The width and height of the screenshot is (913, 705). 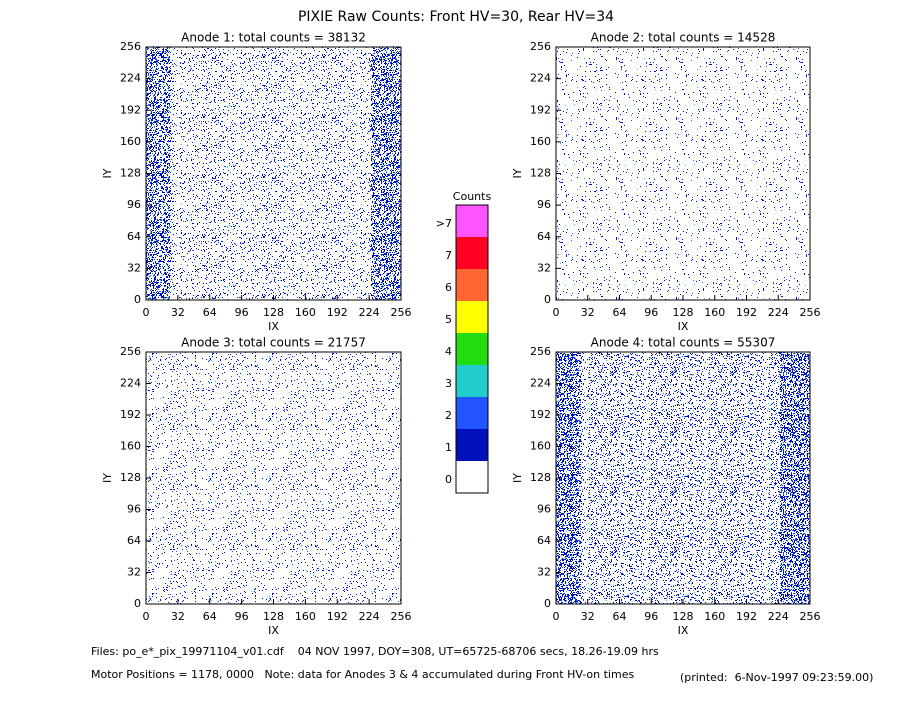 What do you see at coordinates (448, 479) in the screenshot?
I see `colorbar-label: 0` at bounding box center [448, 479].